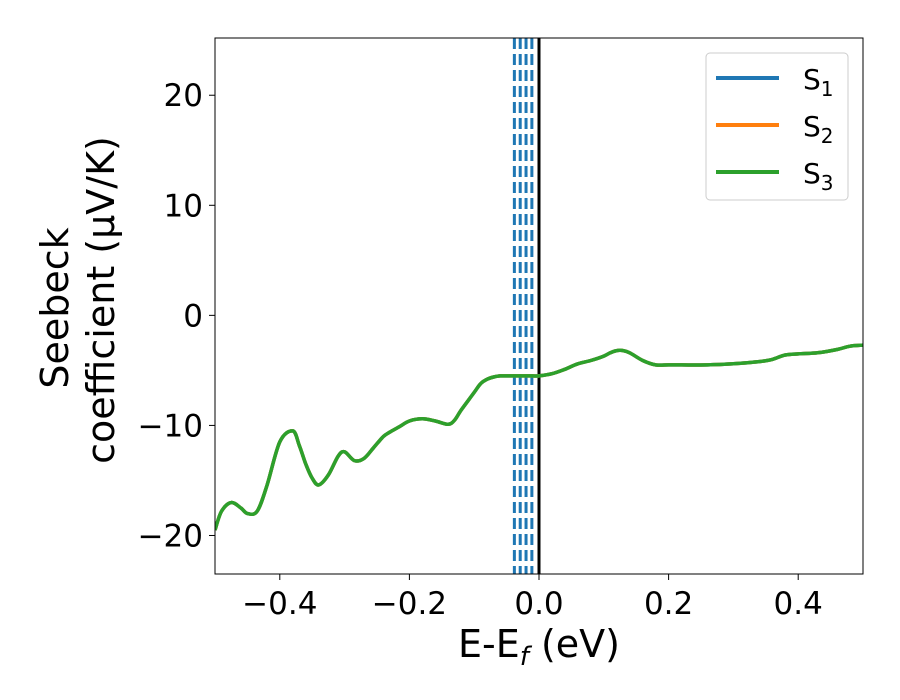 The image size is (900, 700). Describe the element at coordinates (170, 426) in the screenshot. I see `y-tick-label: −10` at that location.